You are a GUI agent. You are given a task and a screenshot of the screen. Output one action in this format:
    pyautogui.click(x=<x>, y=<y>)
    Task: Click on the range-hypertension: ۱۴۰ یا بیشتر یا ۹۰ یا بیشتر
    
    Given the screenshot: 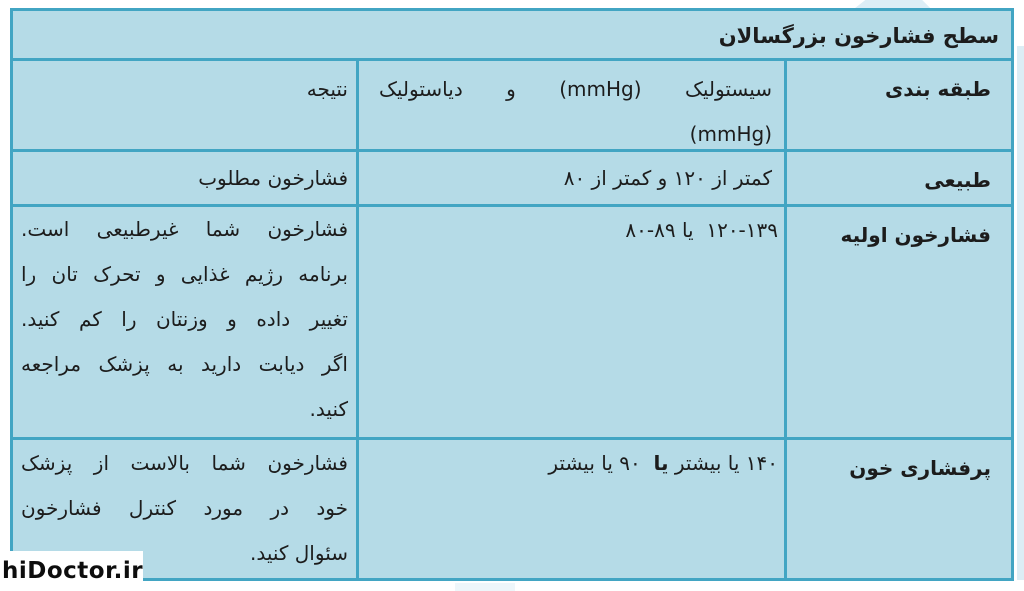 What is the action you would take?
    pyautogui.click(x=573, y=509)
    